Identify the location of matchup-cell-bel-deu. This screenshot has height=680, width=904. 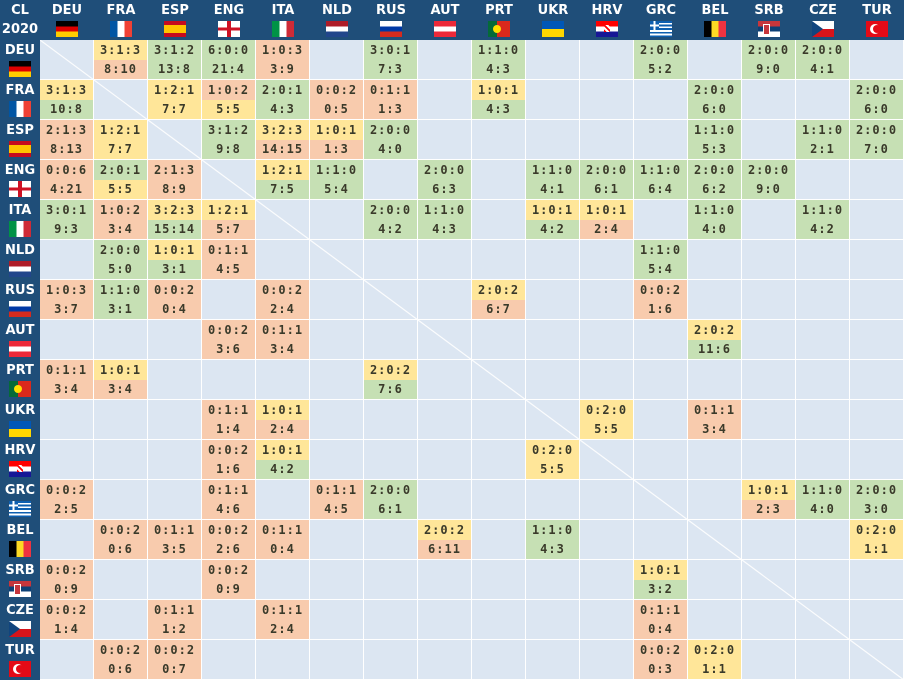
(67, 540).